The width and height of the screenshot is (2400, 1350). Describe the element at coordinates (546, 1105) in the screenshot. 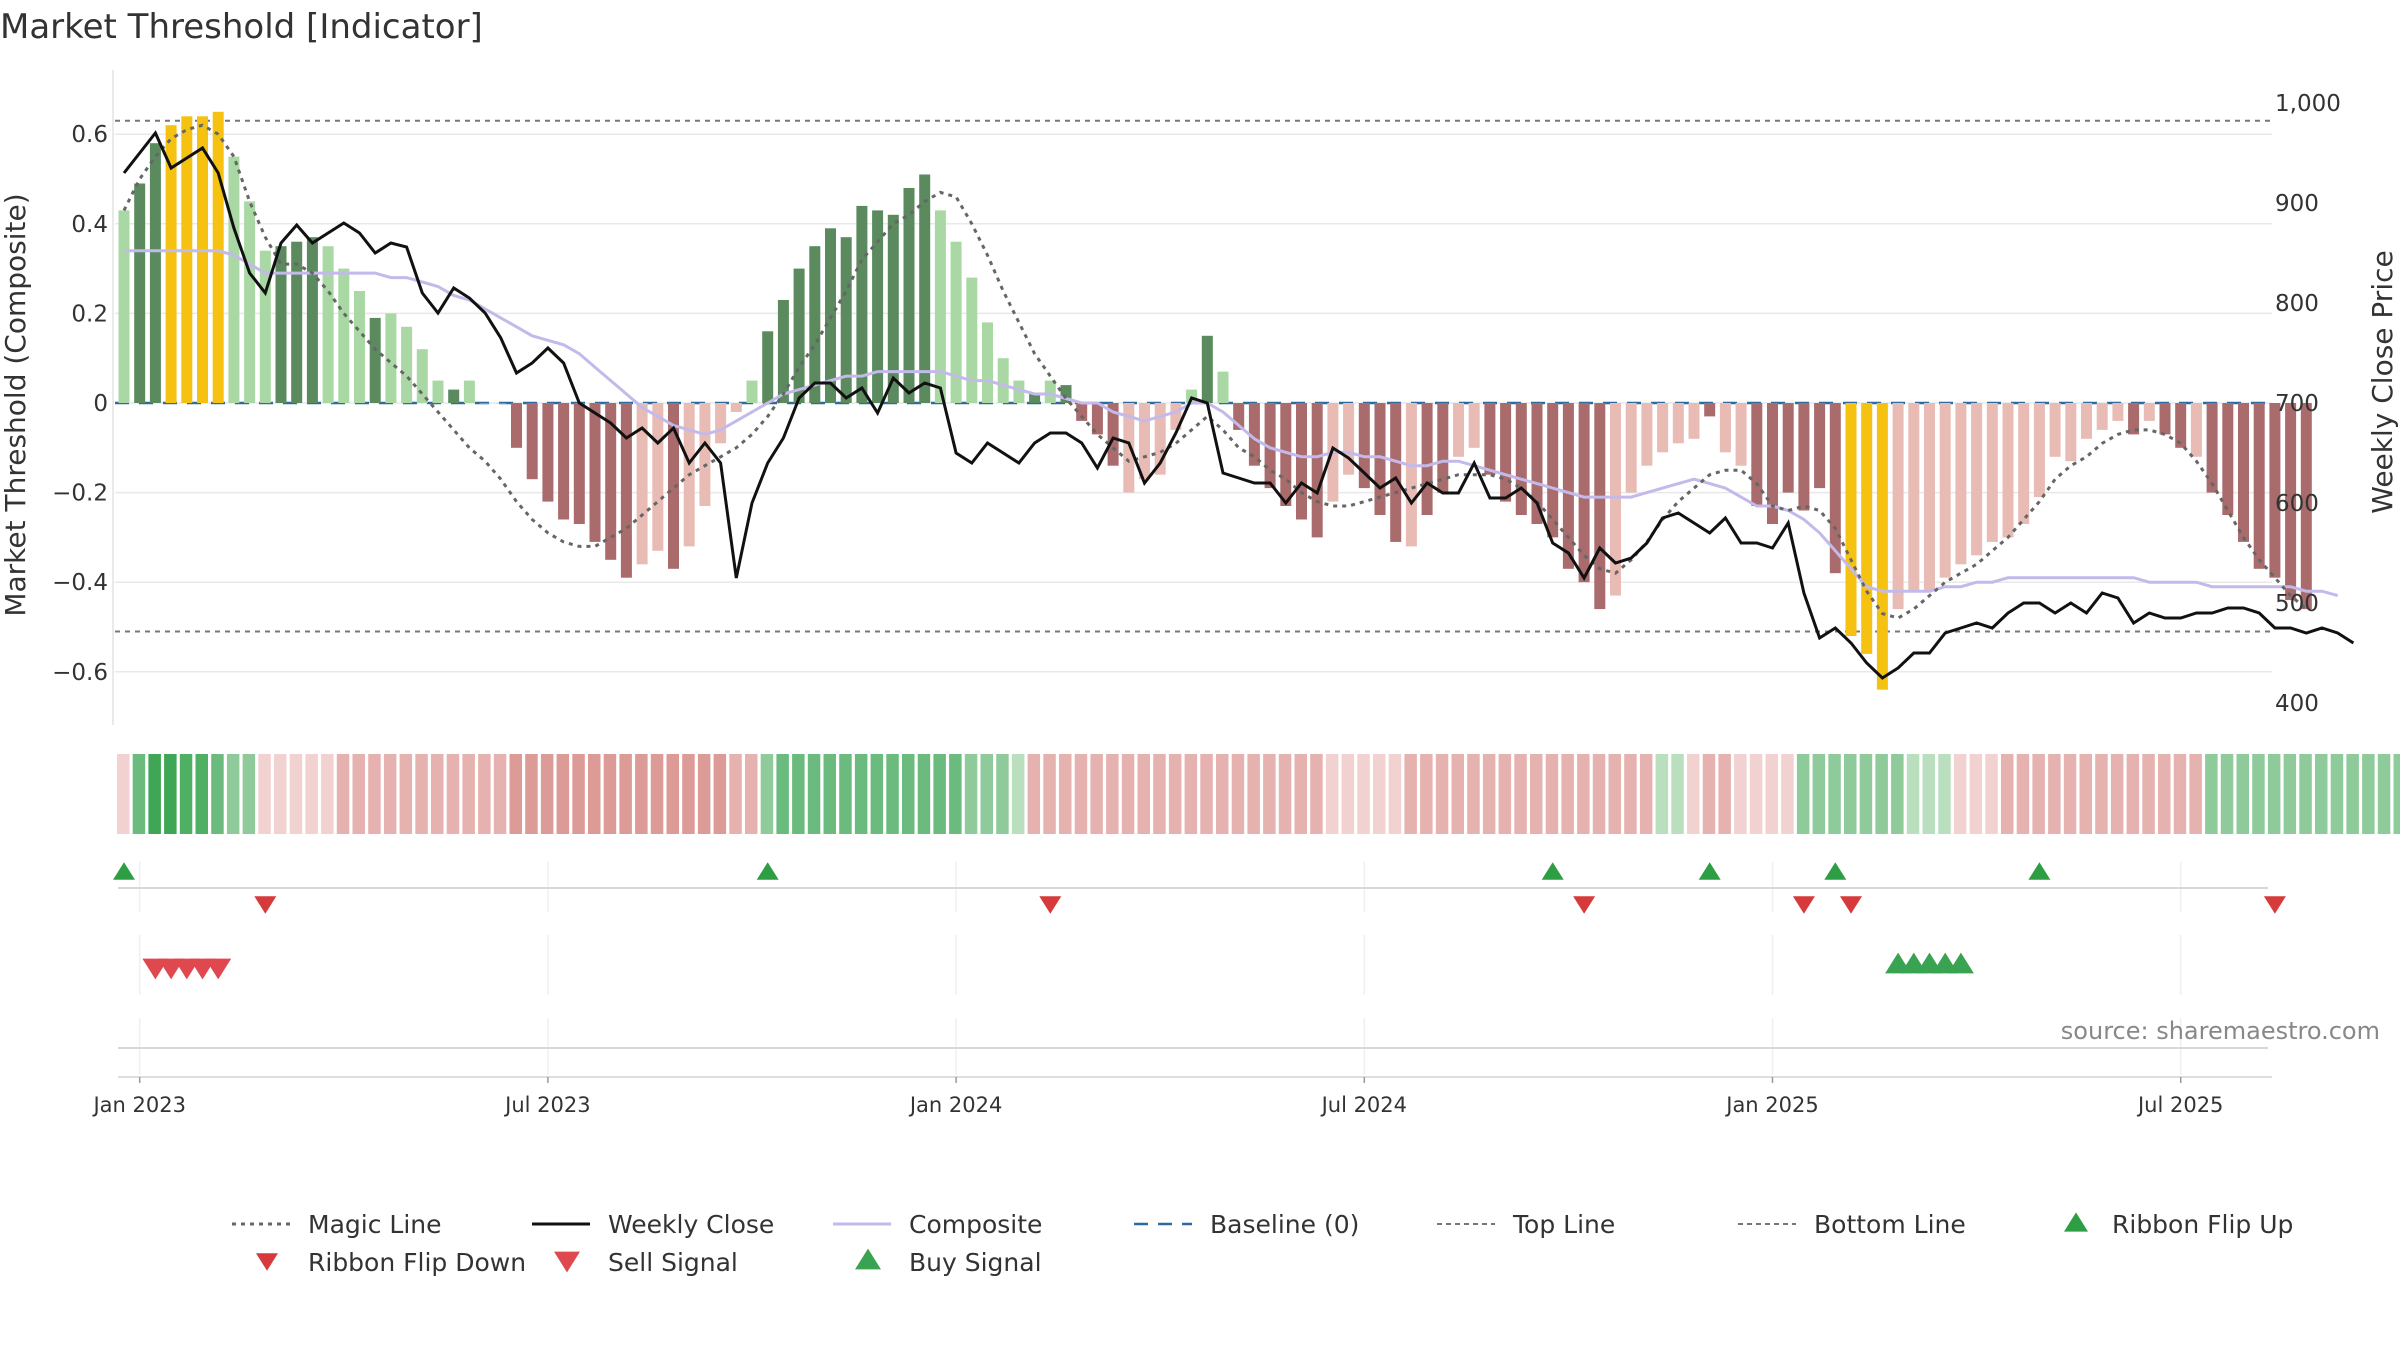

I see `x-tick-label: Jul 2023` at that location.